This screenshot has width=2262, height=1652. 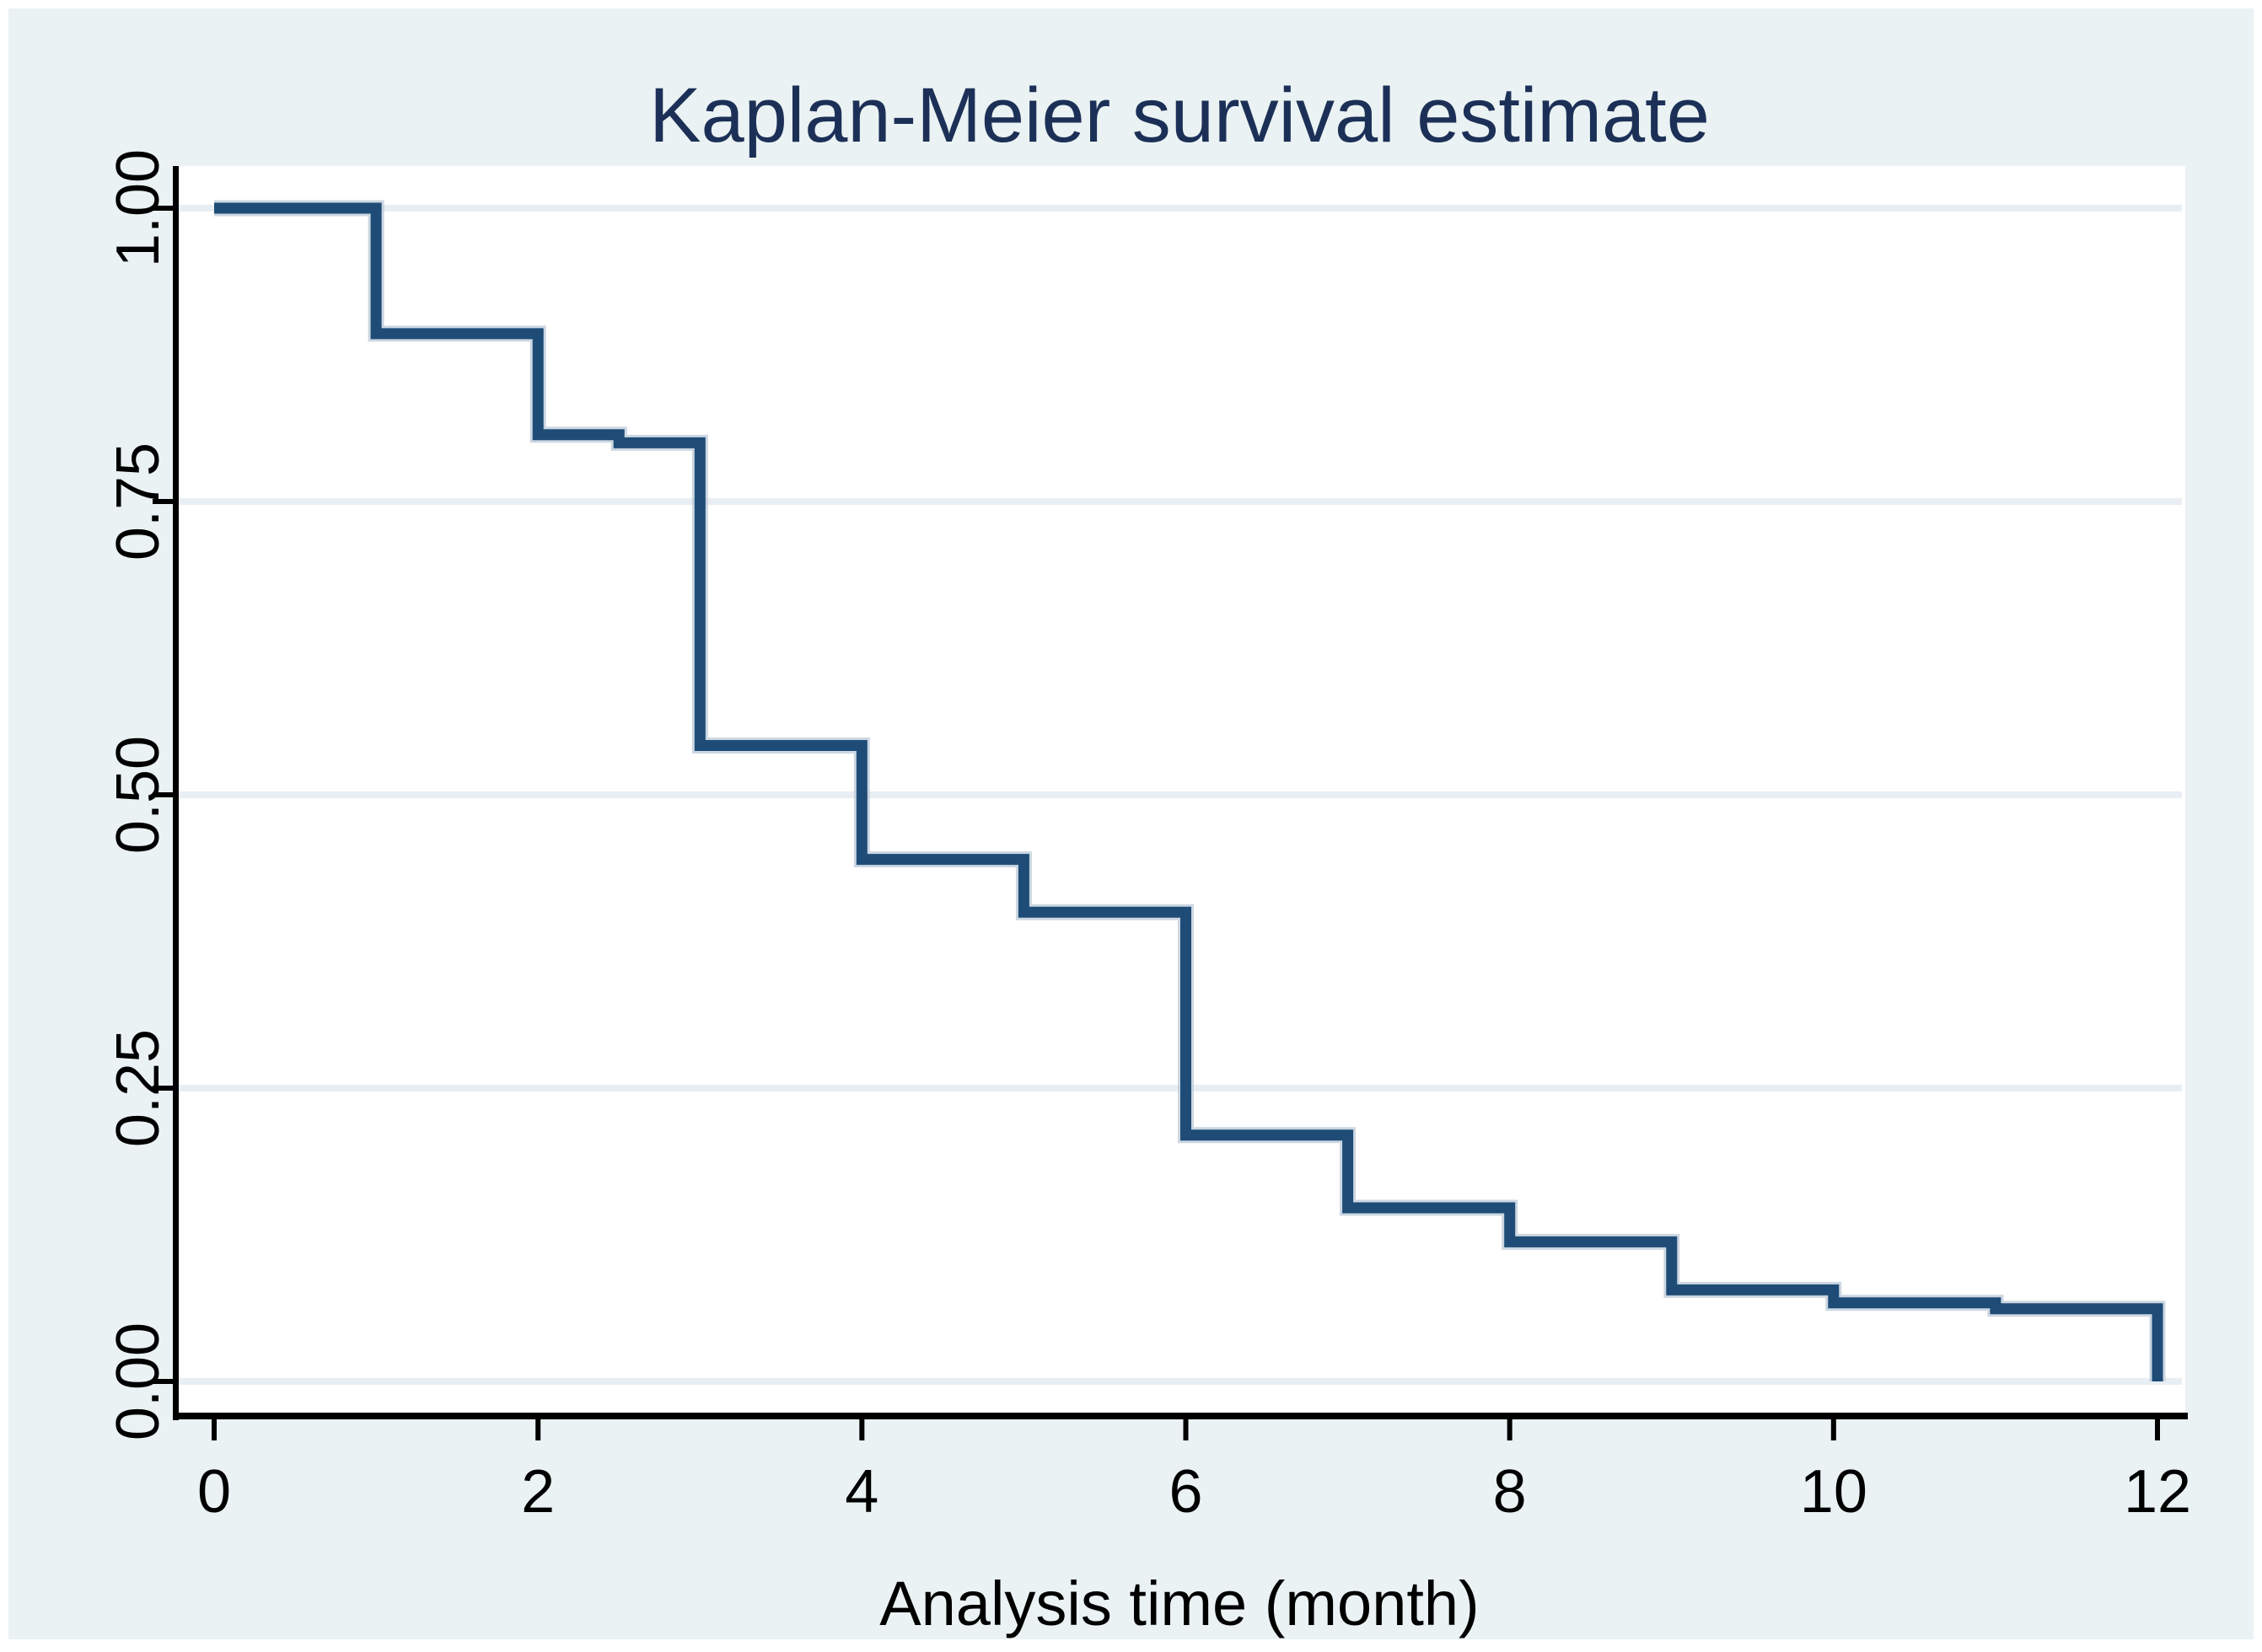 I want to click on y-tick-labels: 0.00 0.25 0.50 0.75 1.00, so click(x=138, y=794).